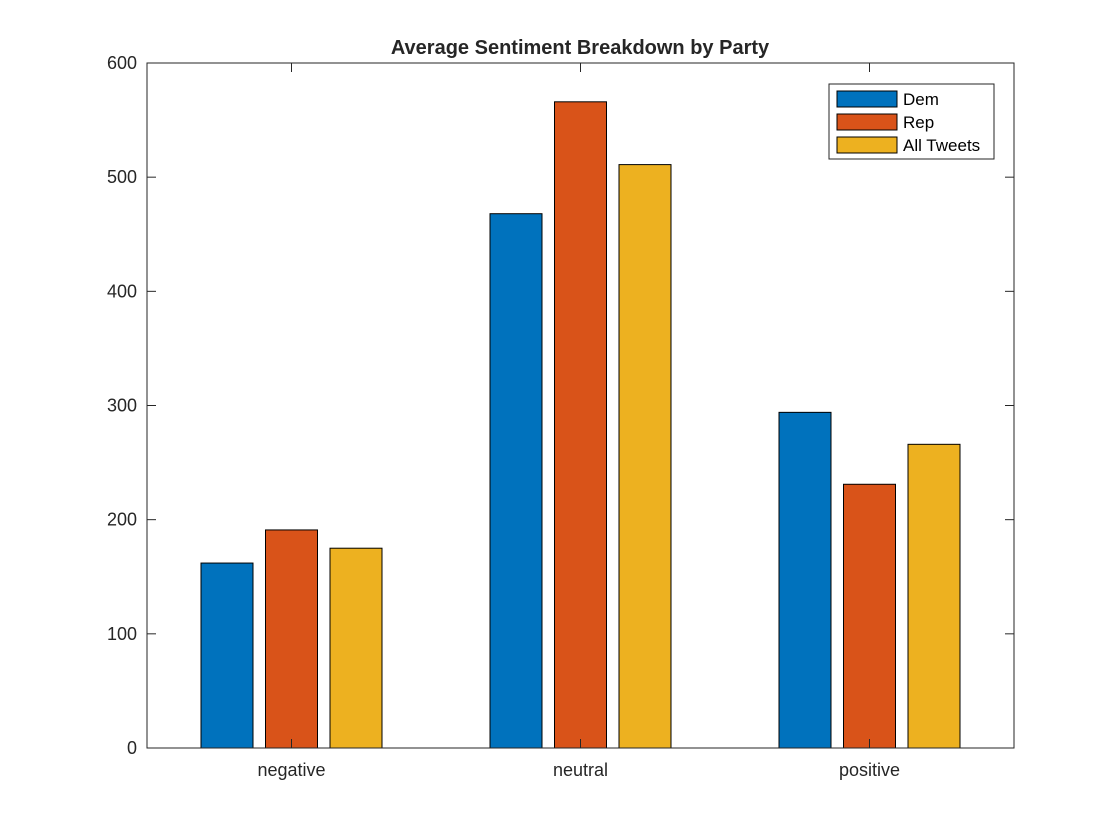  What do you see at coordinates (867, 145) in the screenshot?
I see `legend-swatch-all-tweets` at bounding box center [867, 145].